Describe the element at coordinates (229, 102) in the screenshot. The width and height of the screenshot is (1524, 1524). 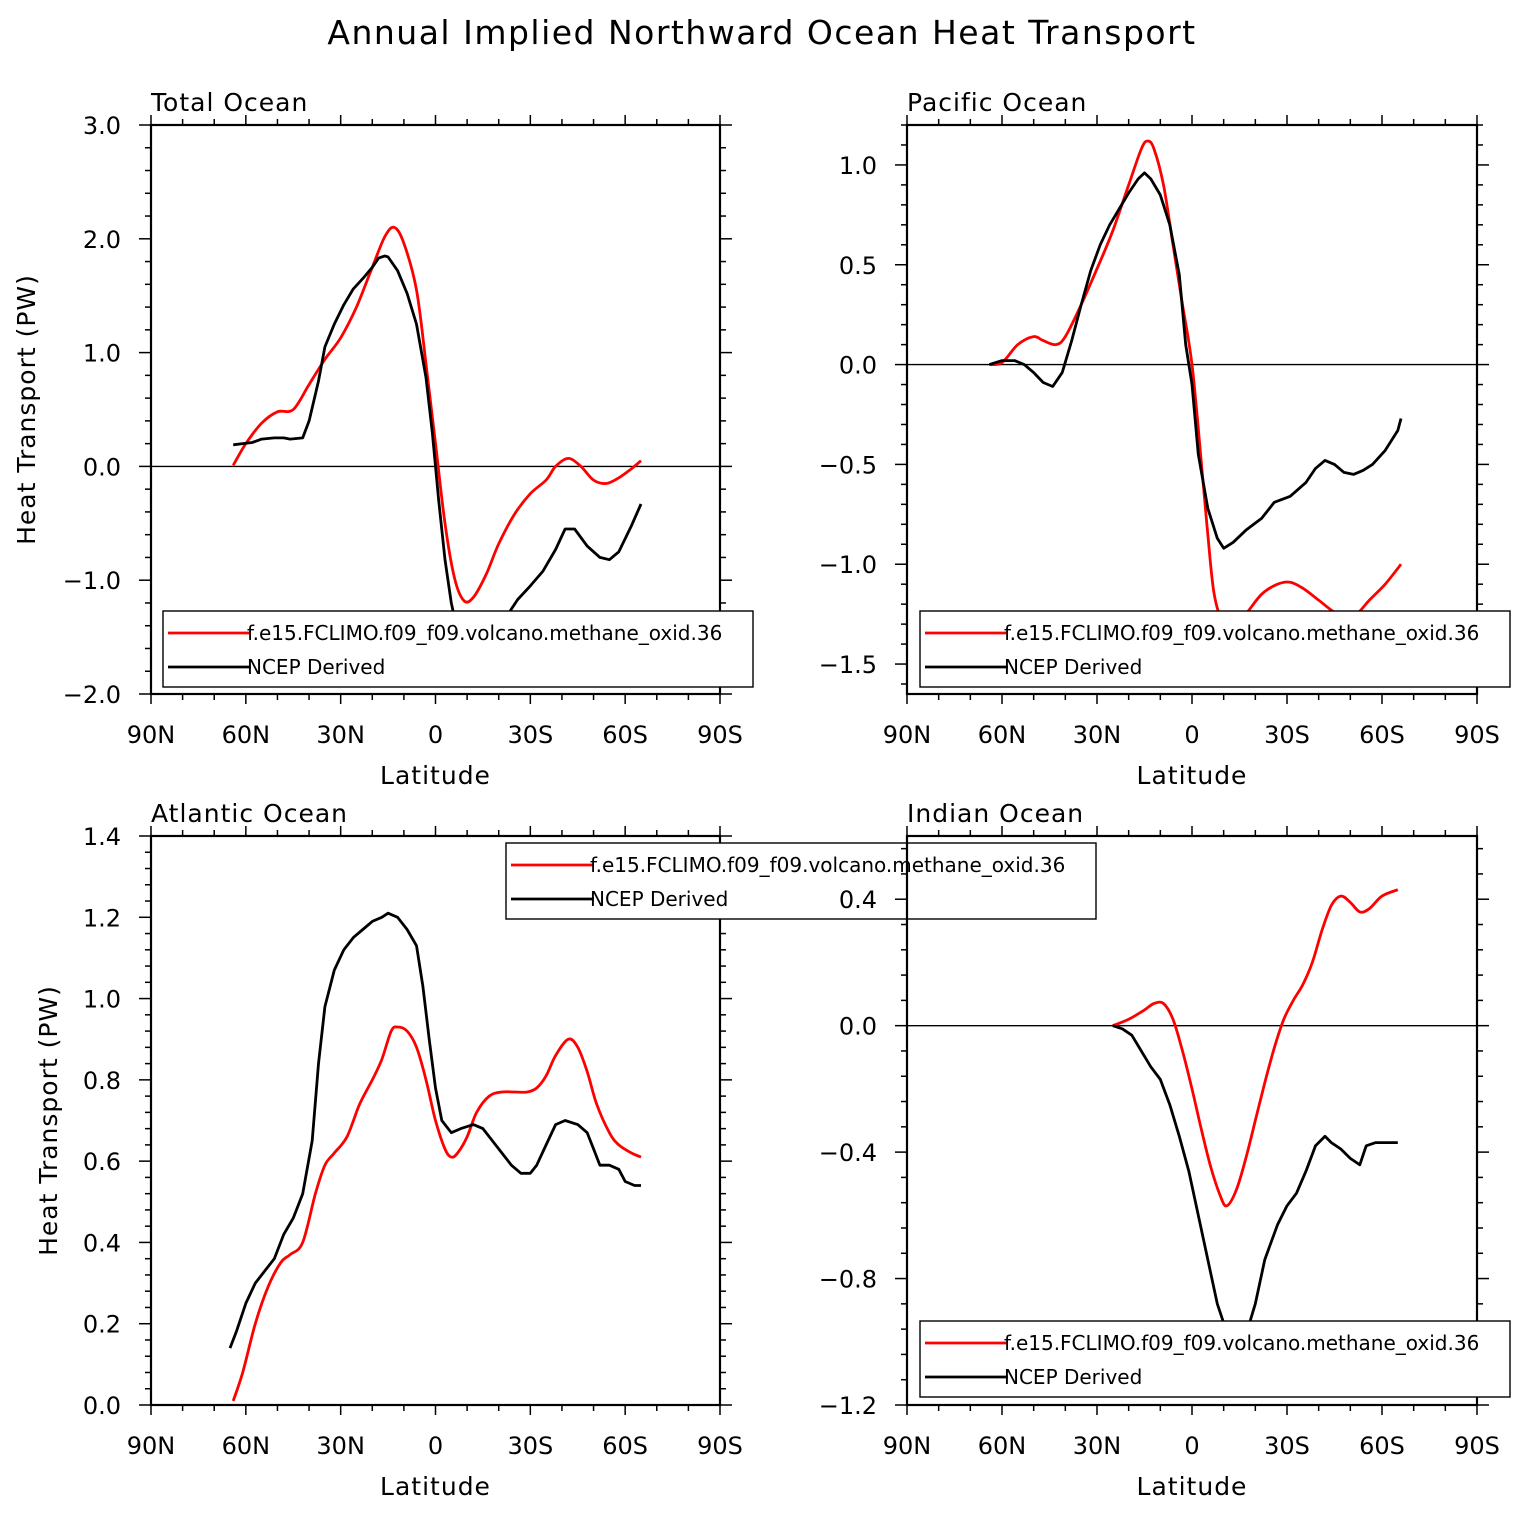
I see `panel-title: Total Ocean` at that location.